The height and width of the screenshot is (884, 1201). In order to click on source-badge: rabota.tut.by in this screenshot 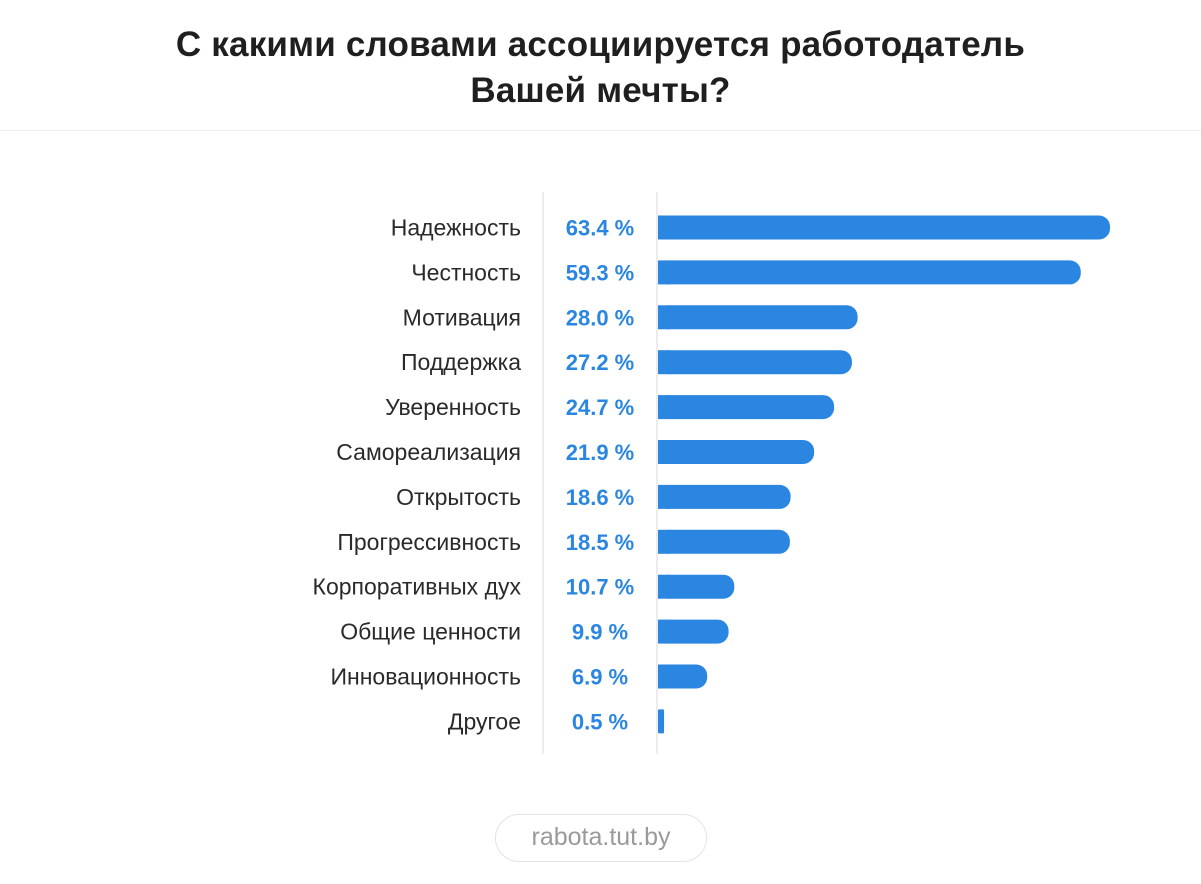, I will do `click(601, 838)`.